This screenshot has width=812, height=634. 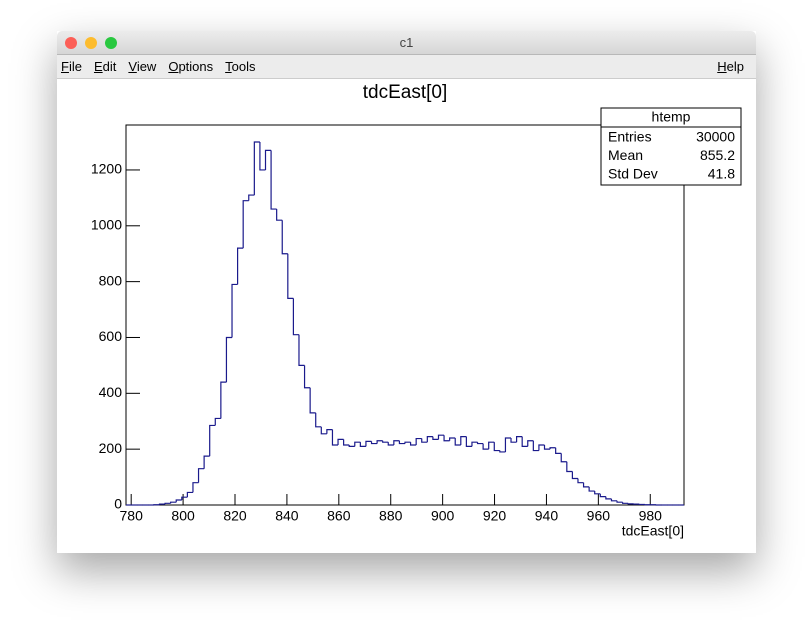 I want to click on y-tick-label: 1200, so click(x=106, y=169).